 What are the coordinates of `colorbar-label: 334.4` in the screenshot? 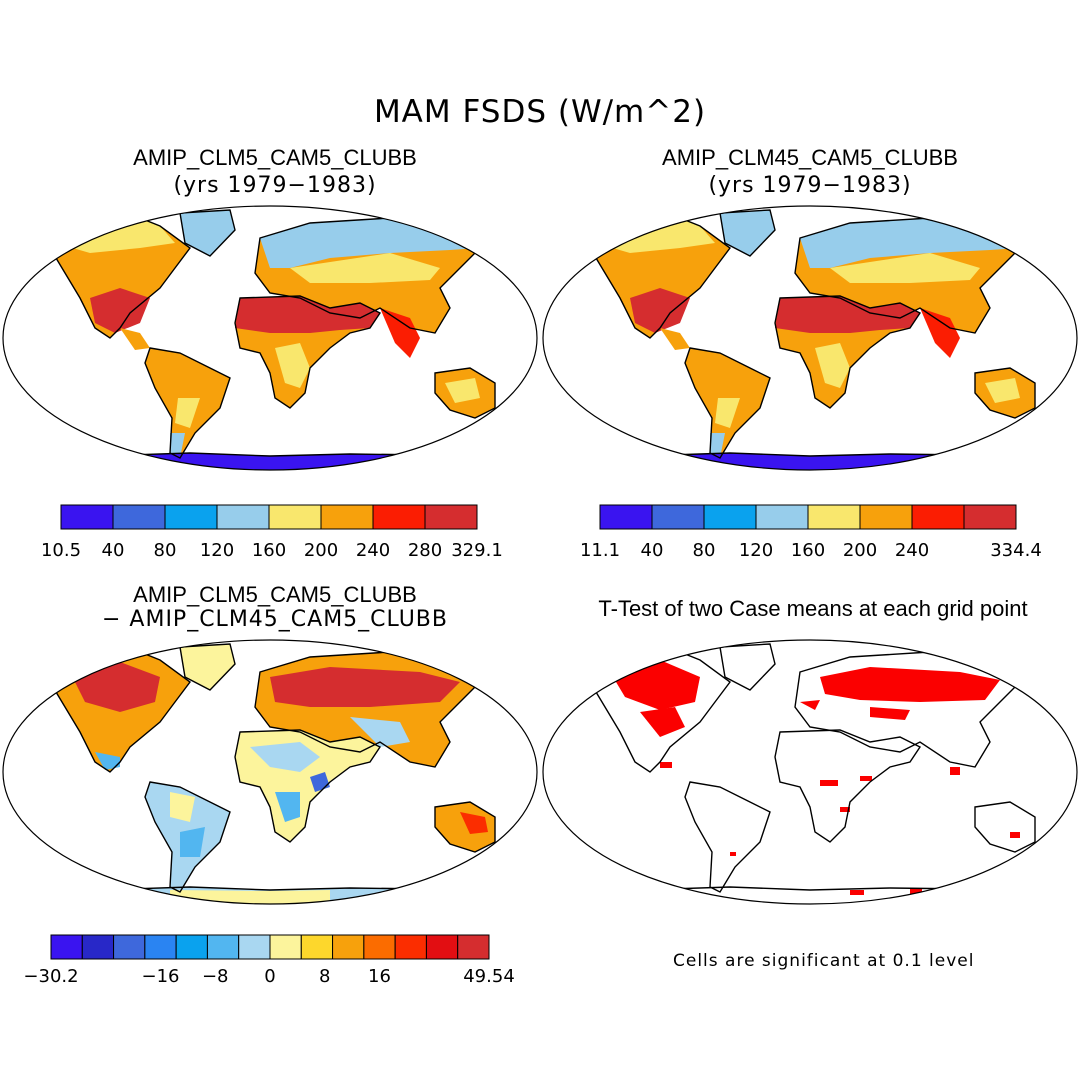 It's located at (1016, 550).